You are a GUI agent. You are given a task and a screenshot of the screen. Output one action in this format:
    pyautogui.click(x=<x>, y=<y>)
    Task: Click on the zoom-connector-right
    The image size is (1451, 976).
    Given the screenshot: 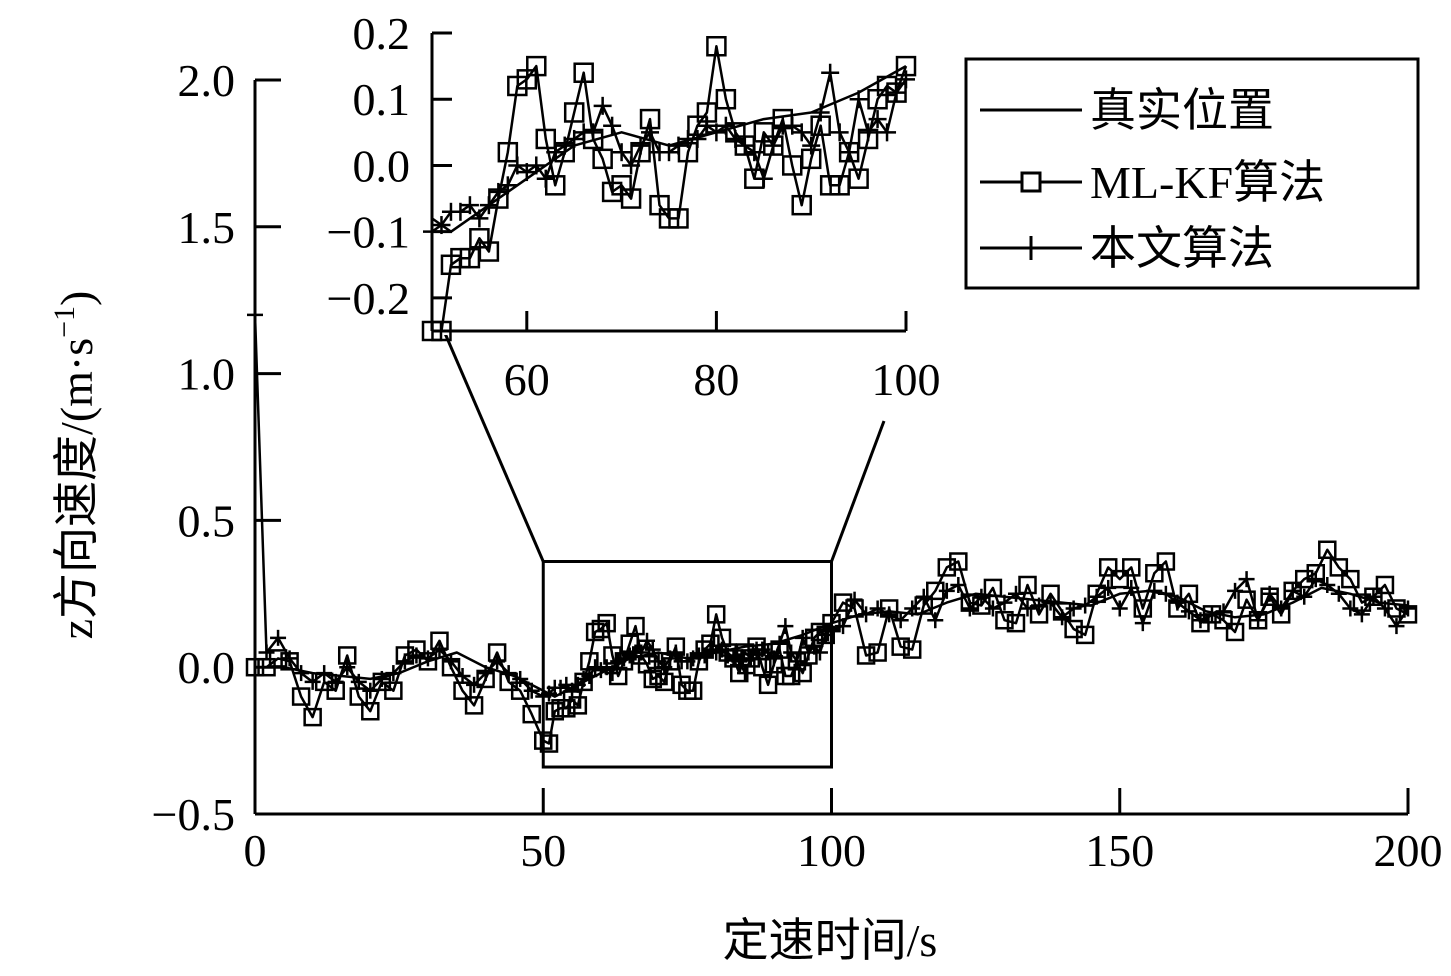 What is the action you would take?
    pyautogui.click(x=858, y=491)
    